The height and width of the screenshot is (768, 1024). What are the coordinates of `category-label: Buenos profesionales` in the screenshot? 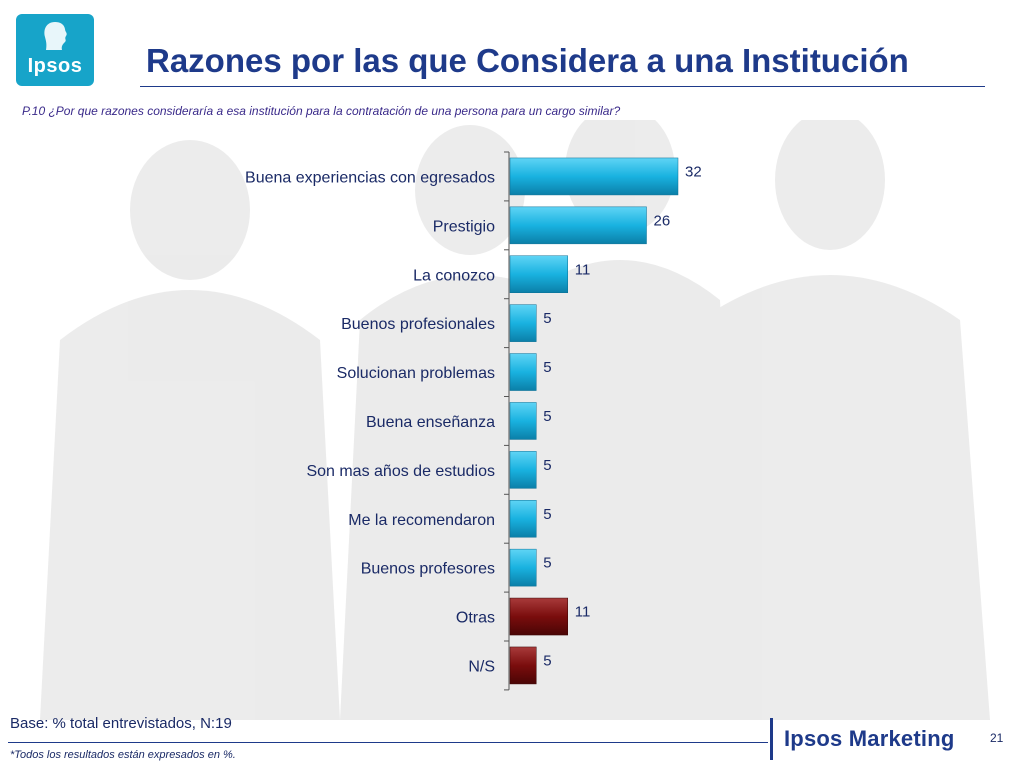 It's located at (418, 324).